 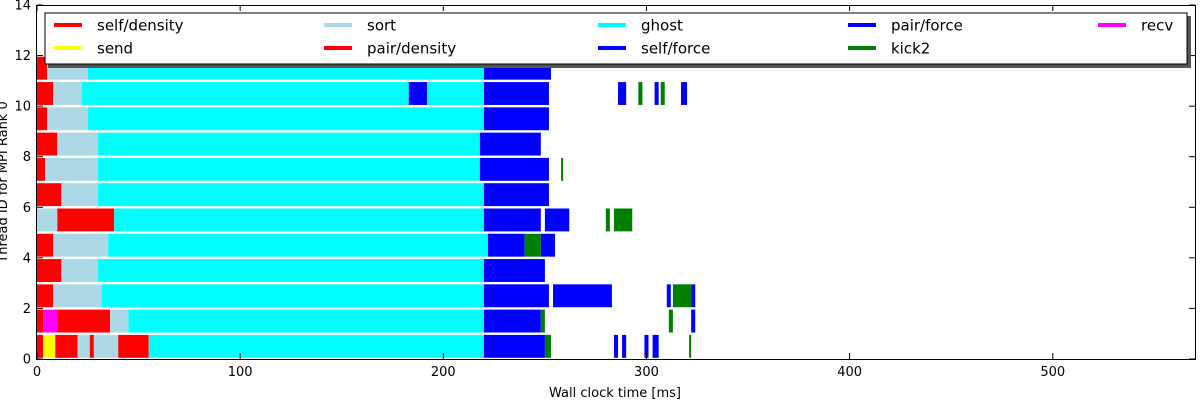 I want to click on legend-label-recv: recv, so click(x=1157, y=26).